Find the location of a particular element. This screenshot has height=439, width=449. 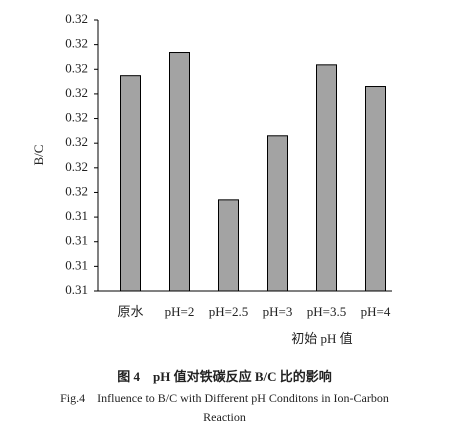

x-tick-label: 原水 is located at coordinates (130, 311).